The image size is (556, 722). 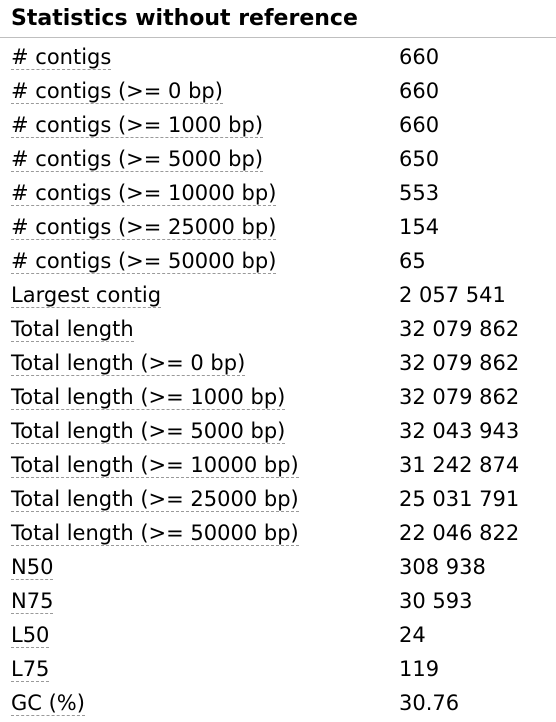 What do you see at coordinates (30, 635) in the screenshot?
I see `metric-label: L50` at bounding box center [30, 635].